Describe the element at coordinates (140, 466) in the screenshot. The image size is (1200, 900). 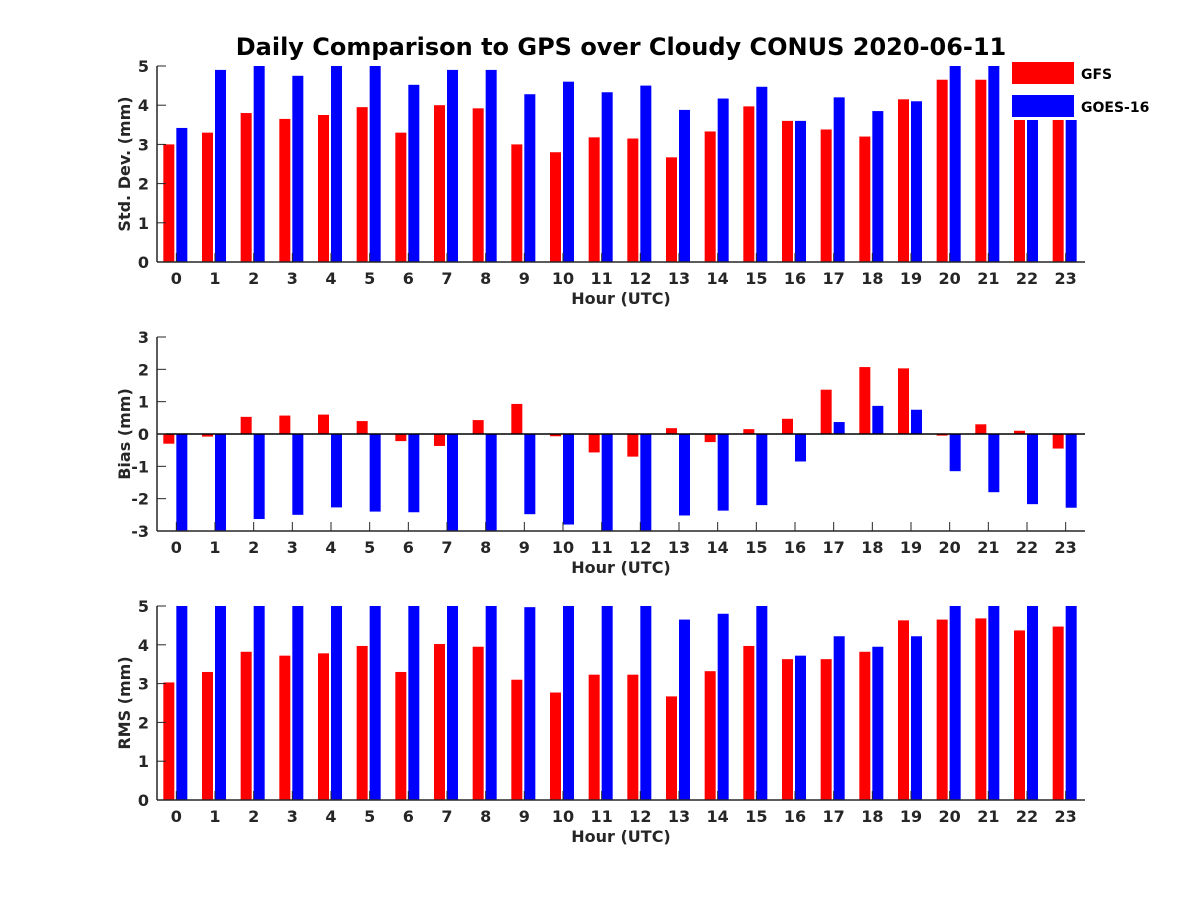
I see `y-tick-label: -1` at that location.